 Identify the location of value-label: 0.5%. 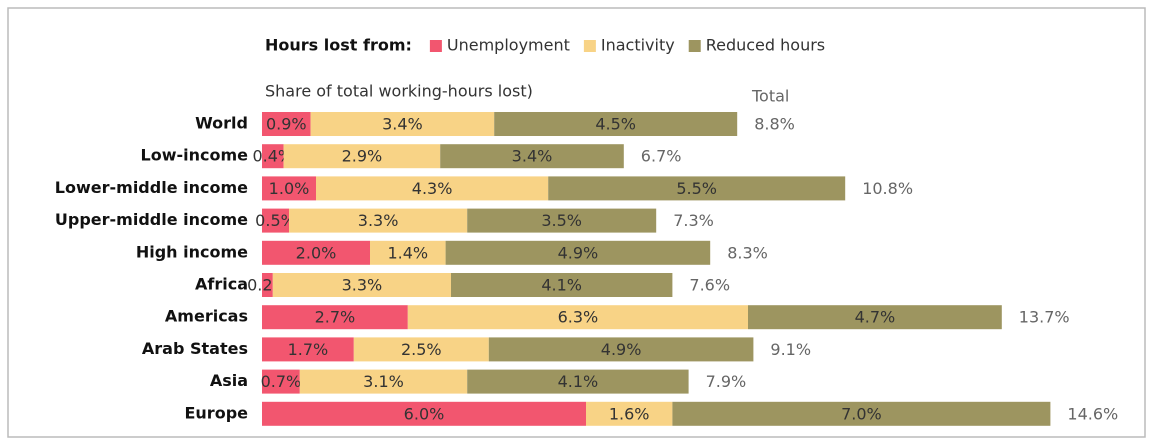
(275, 220).